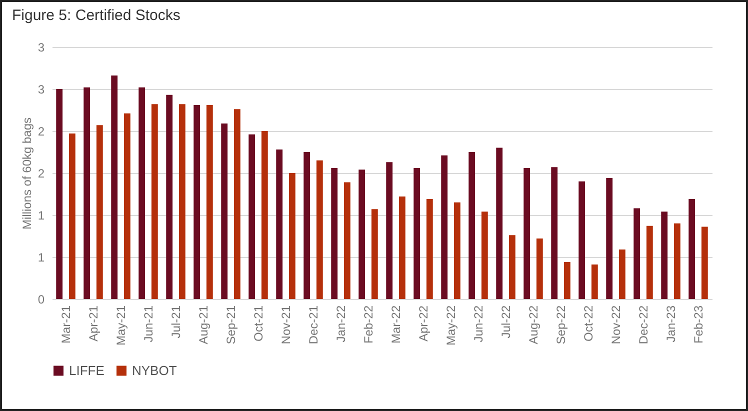 Image resolution: width=748 pixels, height=411 pixels. What do you see at coordinates (671, 323) in the screenshot?
I see `x-tick-label: Jan-23` at bounding box center [671, 323].